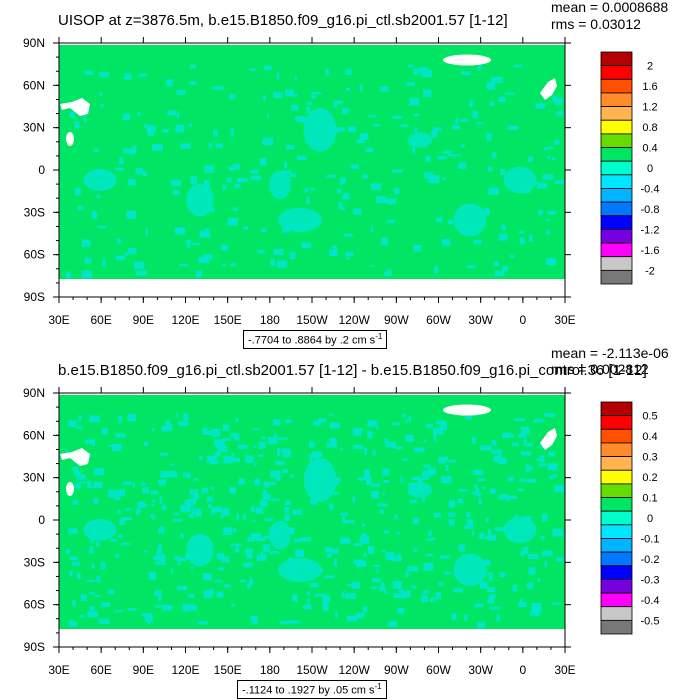 The height and width of the screenshot is (700, 700). What do you see at coordinates (480, 320) in the screenshot?
I see `x-tick-label-1: 30W` at bounding box center [480, 320].